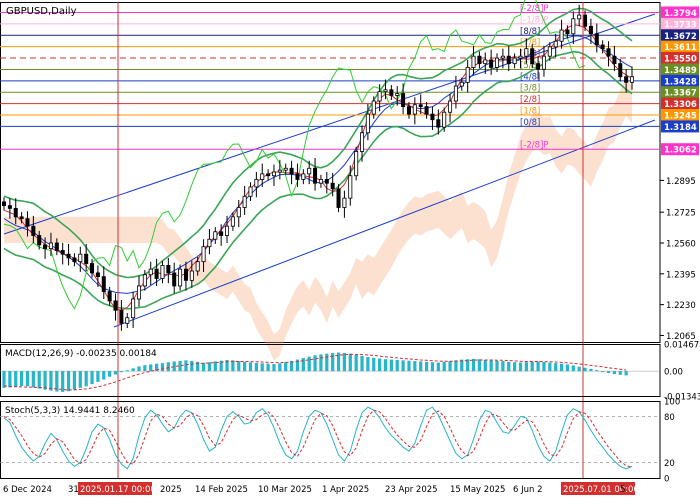  I want to click on level-tag-text: 1.3733, so click(680, 25).